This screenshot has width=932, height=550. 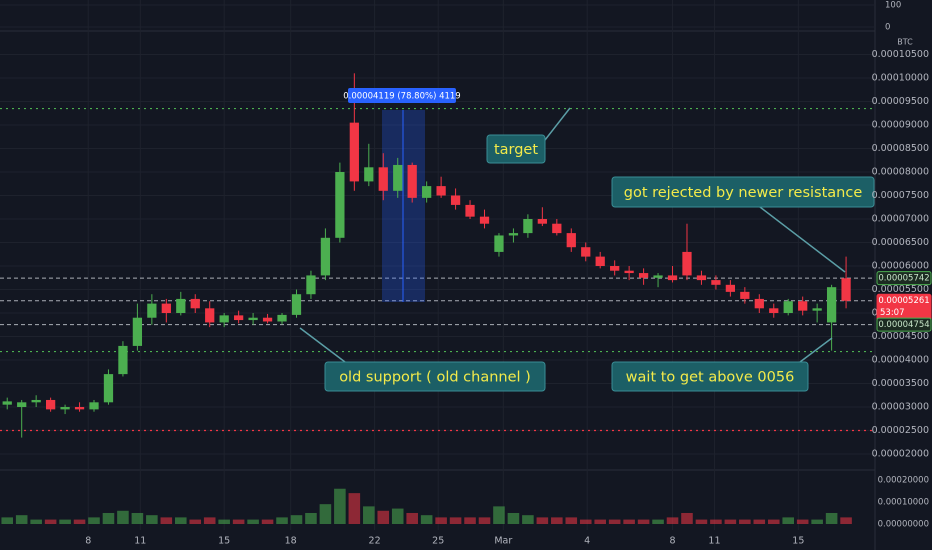 I want to click on y-tick-label: 0.00006000, so click(x=900, y=266).